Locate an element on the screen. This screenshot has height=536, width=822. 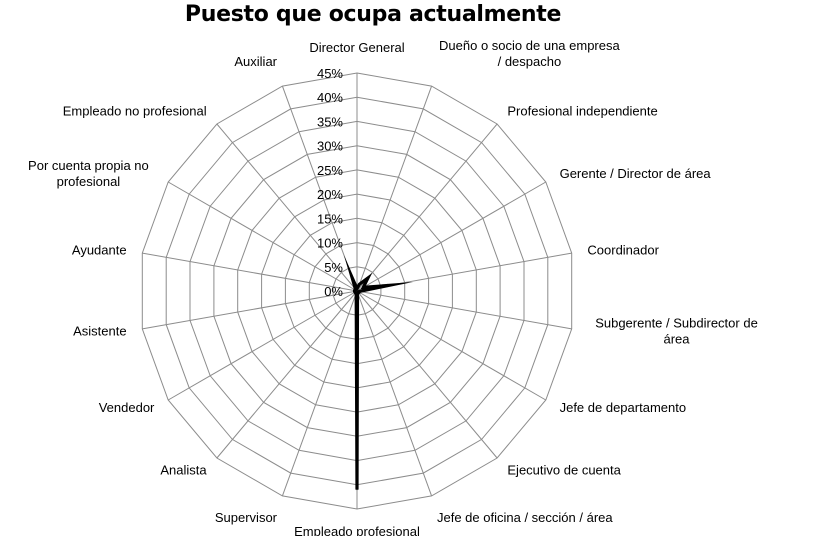
category-label-line: Coordinador is located at coordinates (623, 249).